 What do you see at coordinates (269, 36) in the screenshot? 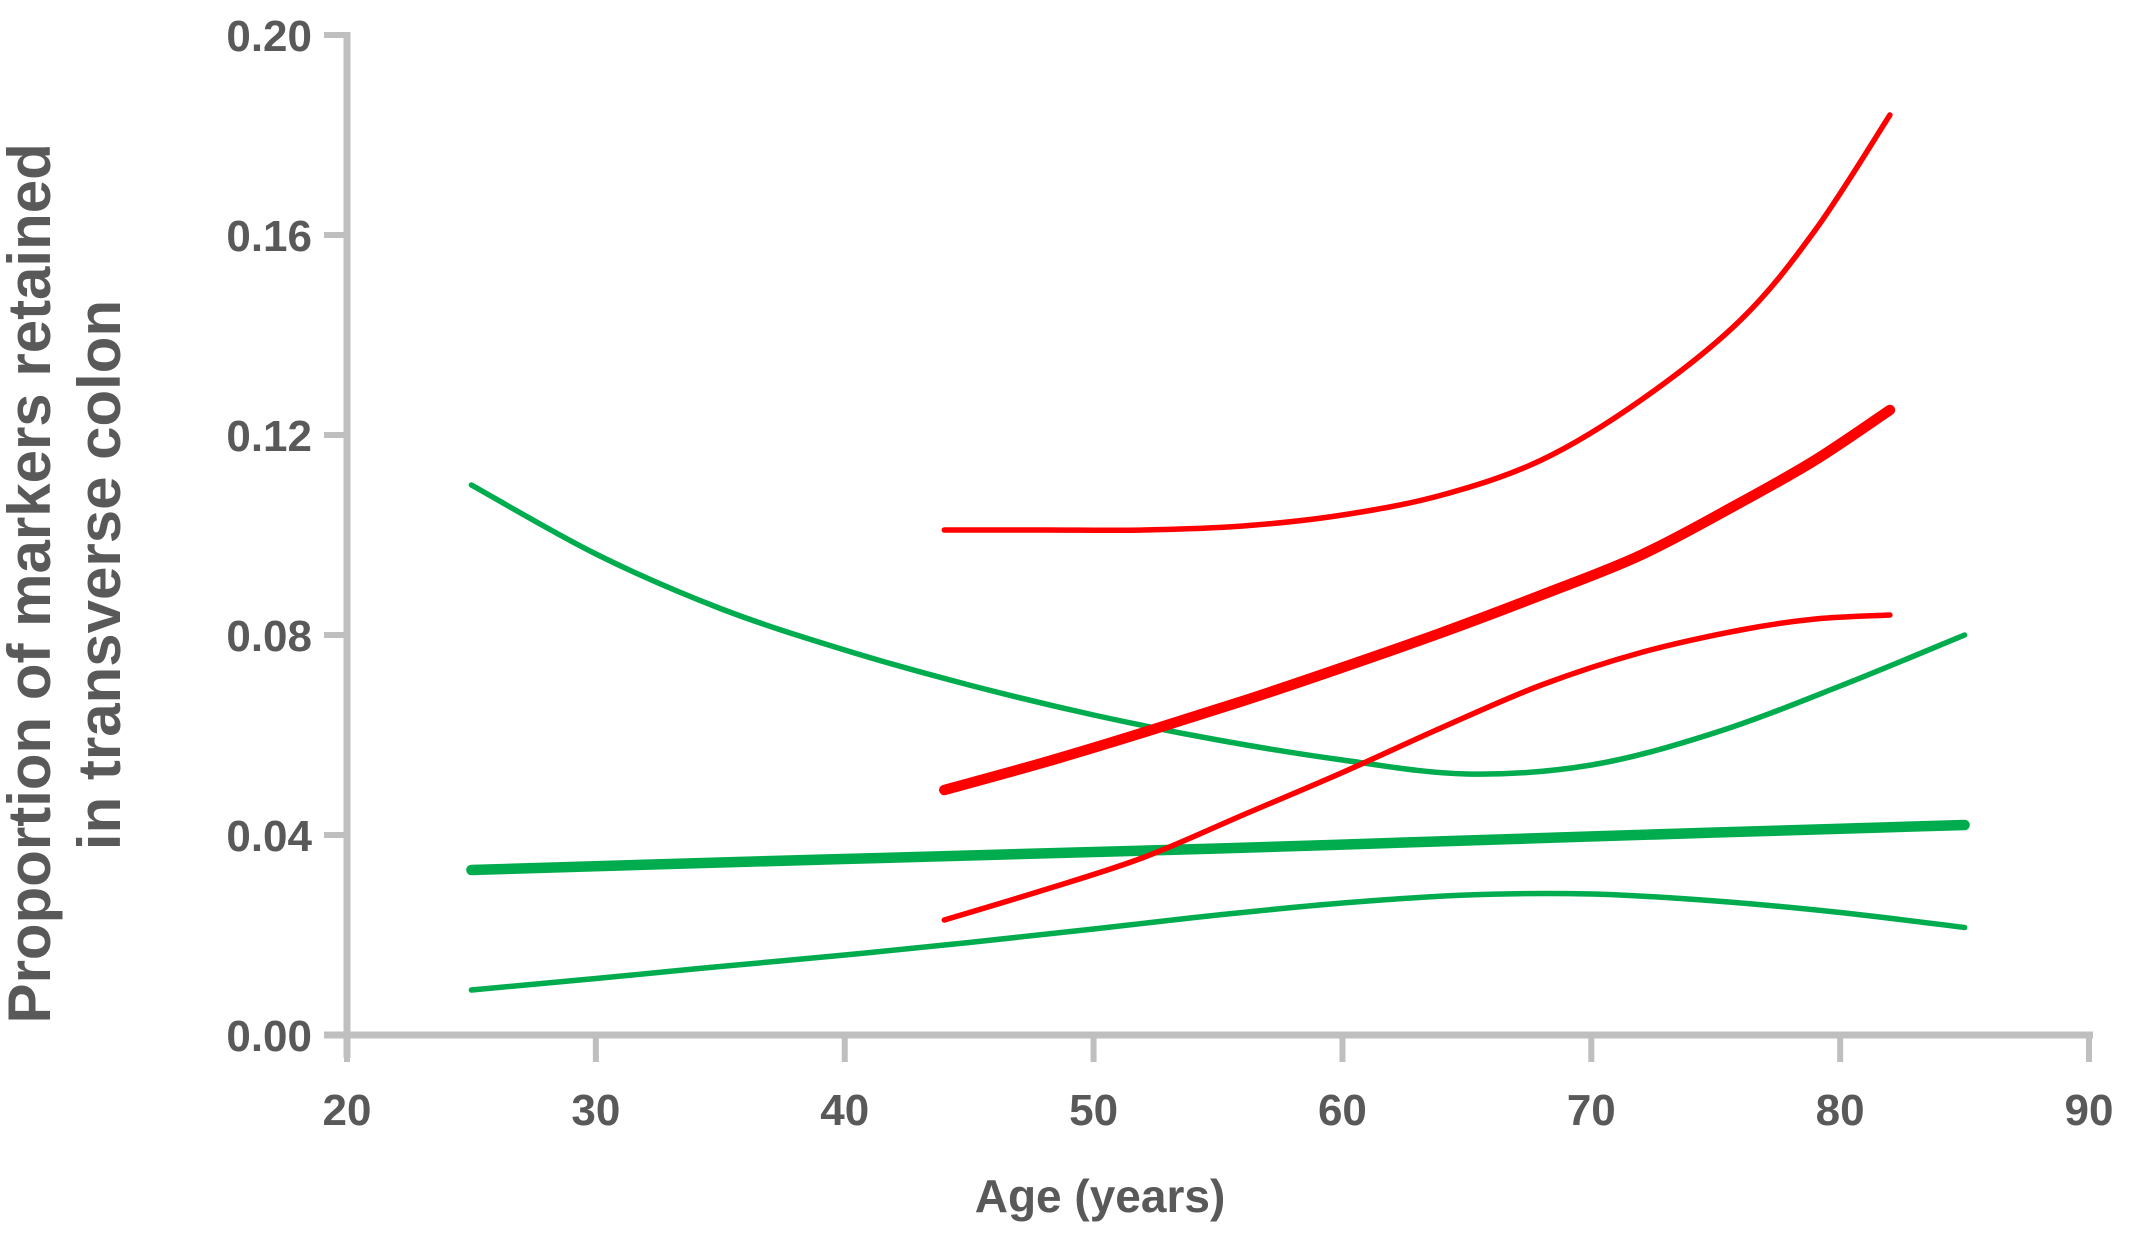
I see `y-tick-label: 0.20` at bounding box center [269, 36].